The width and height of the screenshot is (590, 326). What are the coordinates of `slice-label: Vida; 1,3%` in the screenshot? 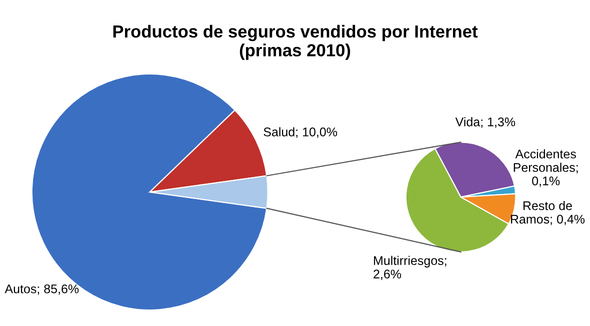 It's located at (485, 122).